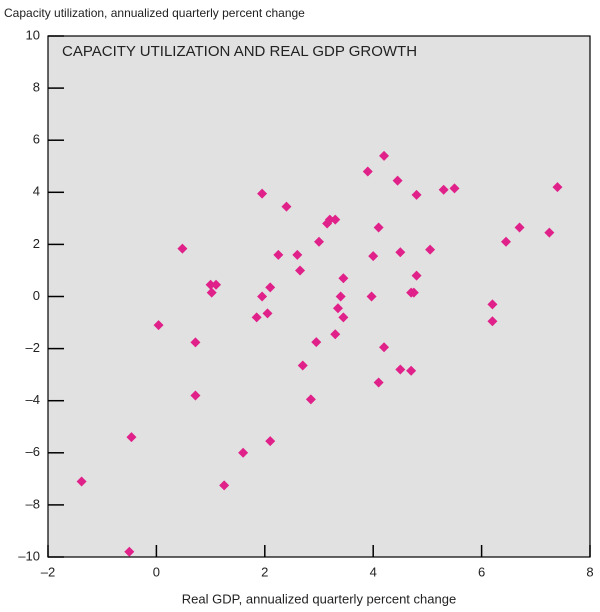 The width and height of the screenshot is (600, 612). What do you see at coordinates (33, 347) in the screenshot?
I see `y-tick-label: –2` at bounding box center [33, 347].